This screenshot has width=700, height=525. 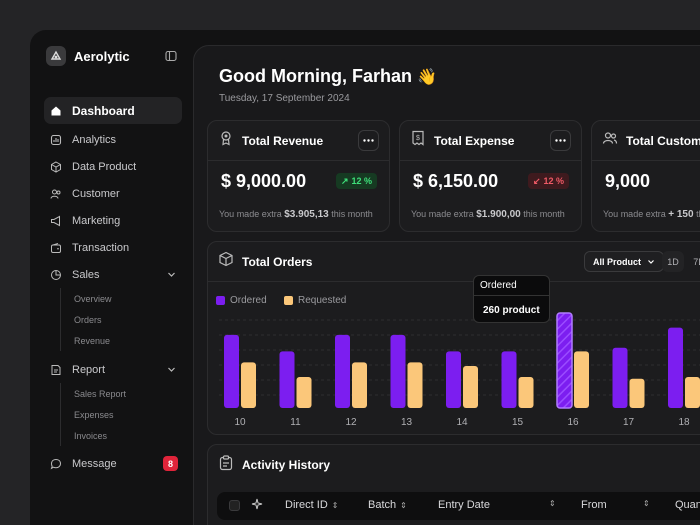 I want to click on sidebar-item-data-product: Data Product, so click(x=113, y=166).